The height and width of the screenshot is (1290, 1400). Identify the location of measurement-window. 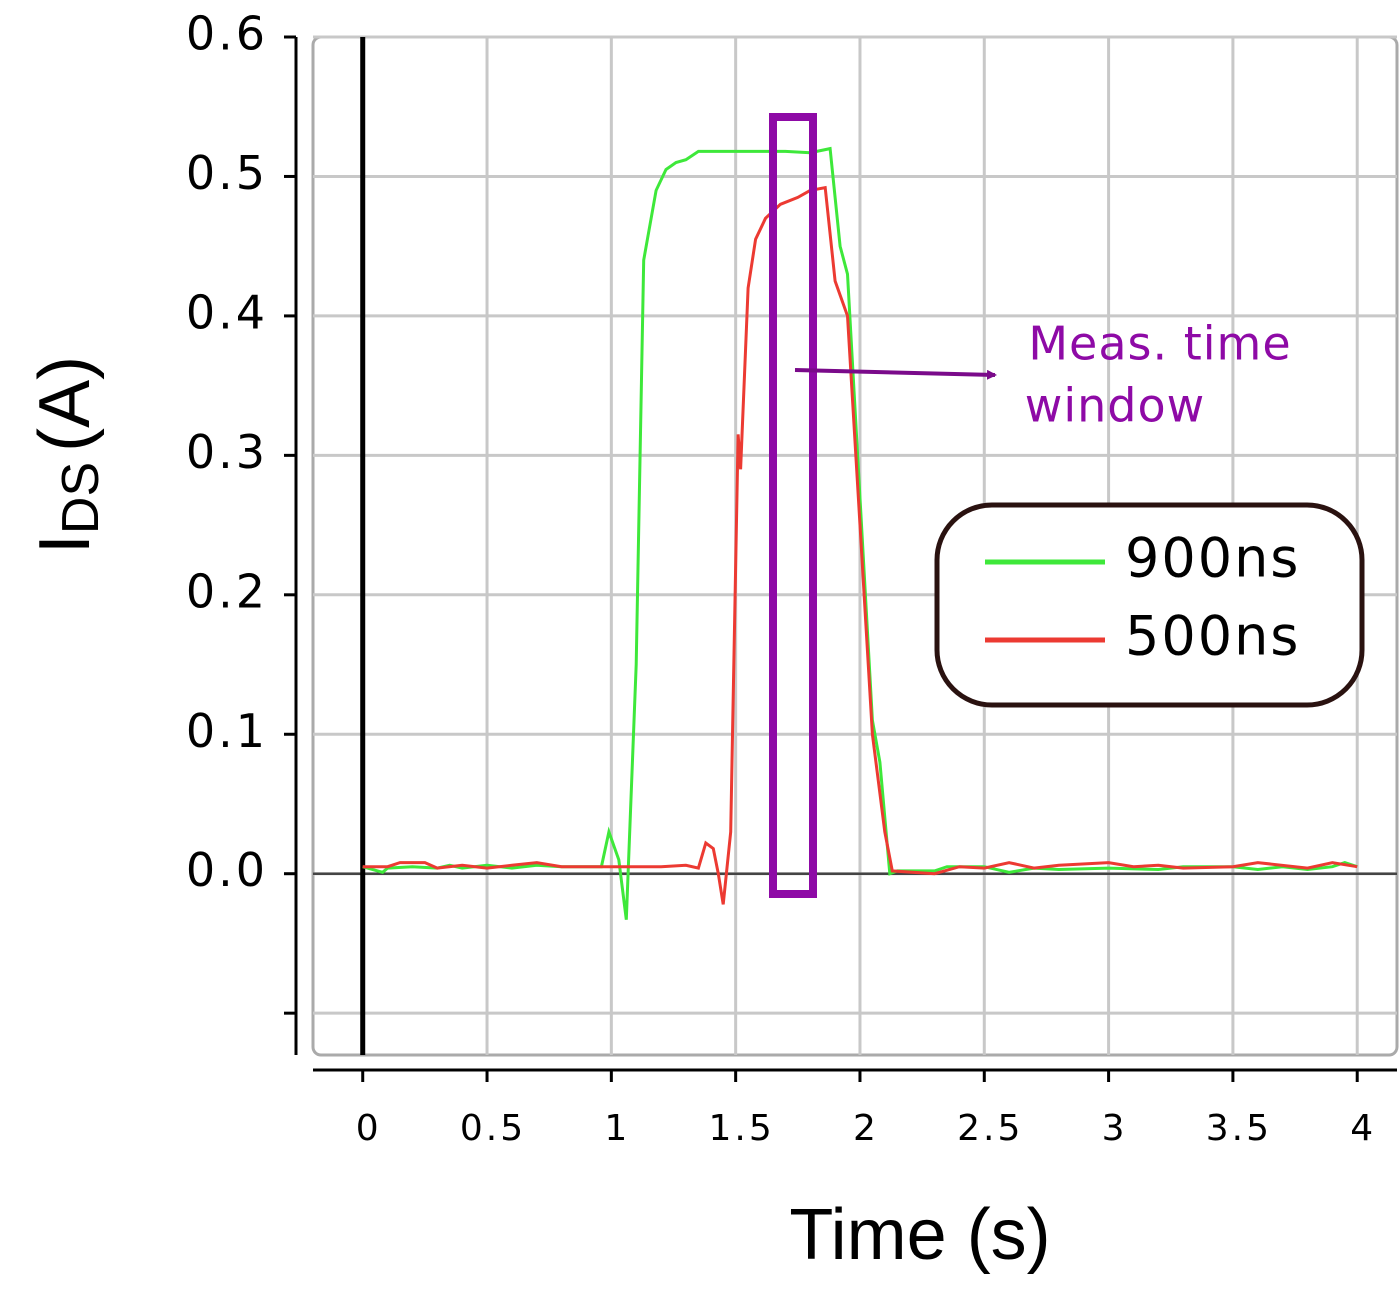
(793, 505).